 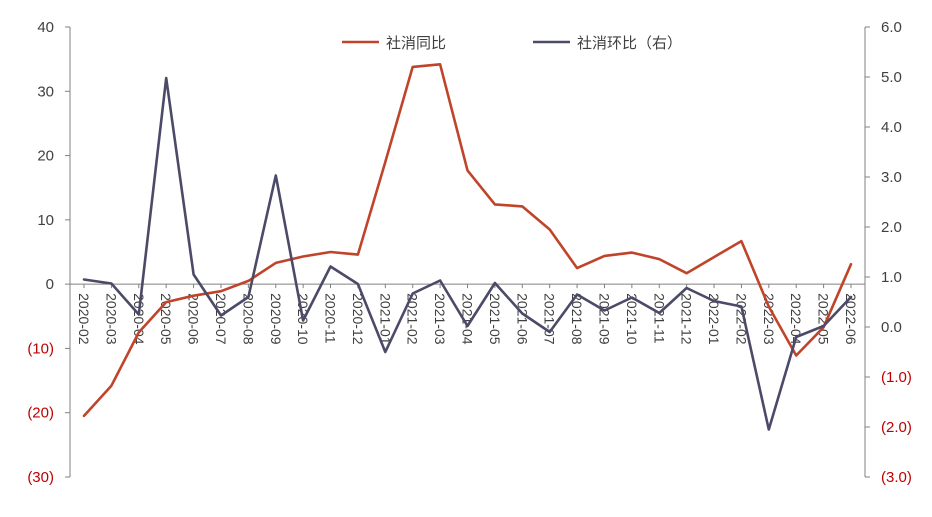 I want to click on x-tick-label: 2021-06, so click(x=522, y=319).